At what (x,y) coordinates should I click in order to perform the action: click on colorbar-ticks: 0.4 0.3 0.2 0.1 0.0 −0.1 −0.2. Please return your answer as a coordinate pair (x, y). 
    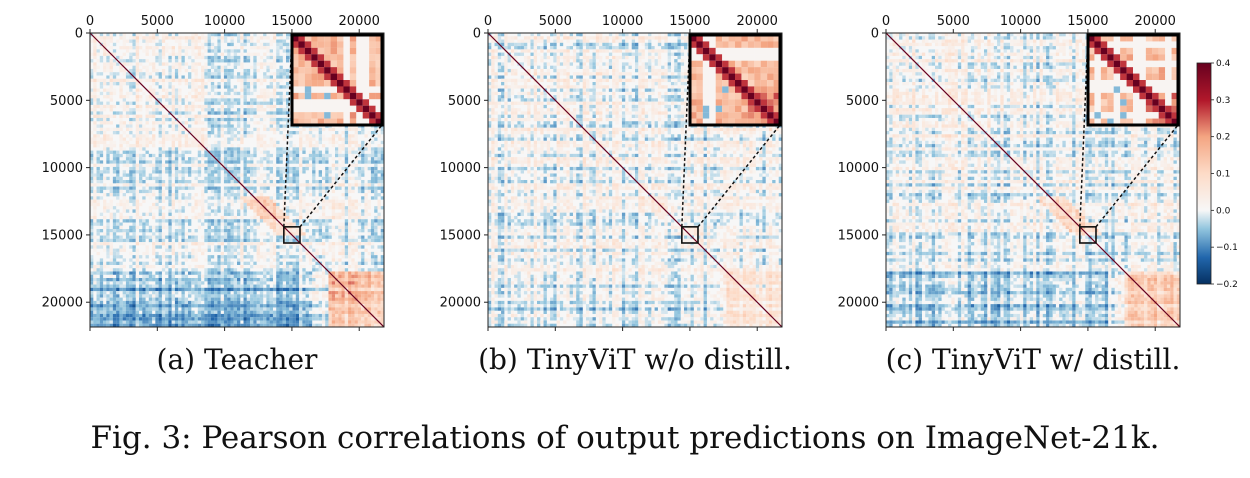
    Looking at the image, I should click on (1224, 174).